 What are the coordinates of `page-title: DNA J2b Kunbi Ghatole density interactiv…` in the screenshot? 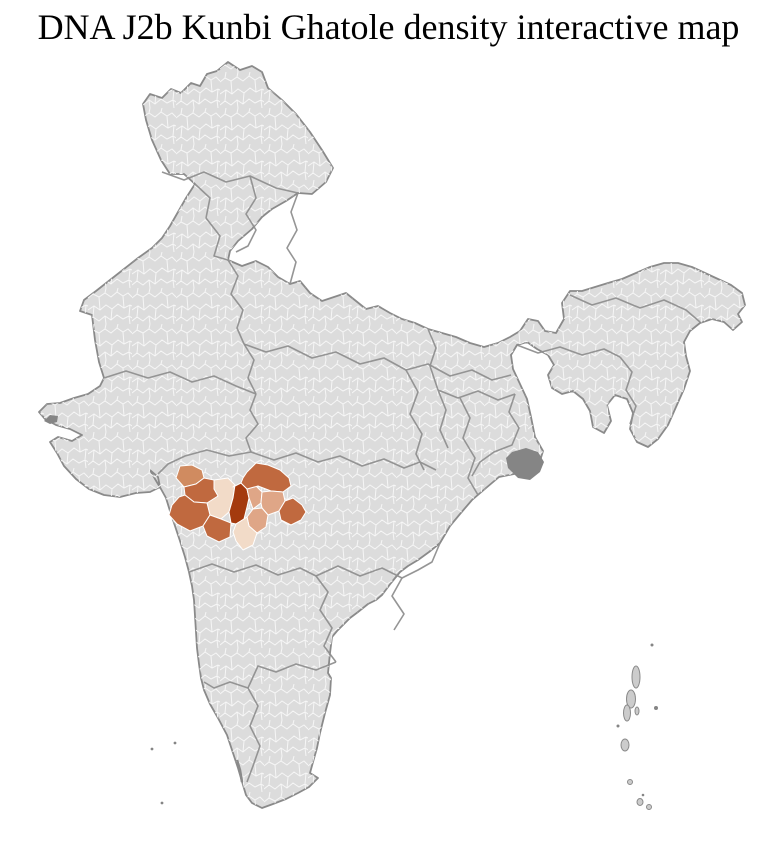 It's located at (388, 27).